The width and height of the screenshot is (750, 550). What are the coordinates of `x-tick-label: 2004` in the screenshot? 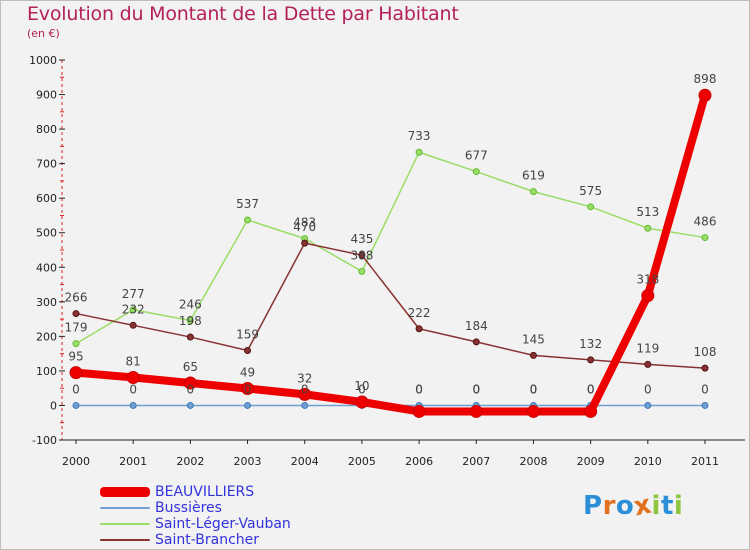 It's located at (305, 461).